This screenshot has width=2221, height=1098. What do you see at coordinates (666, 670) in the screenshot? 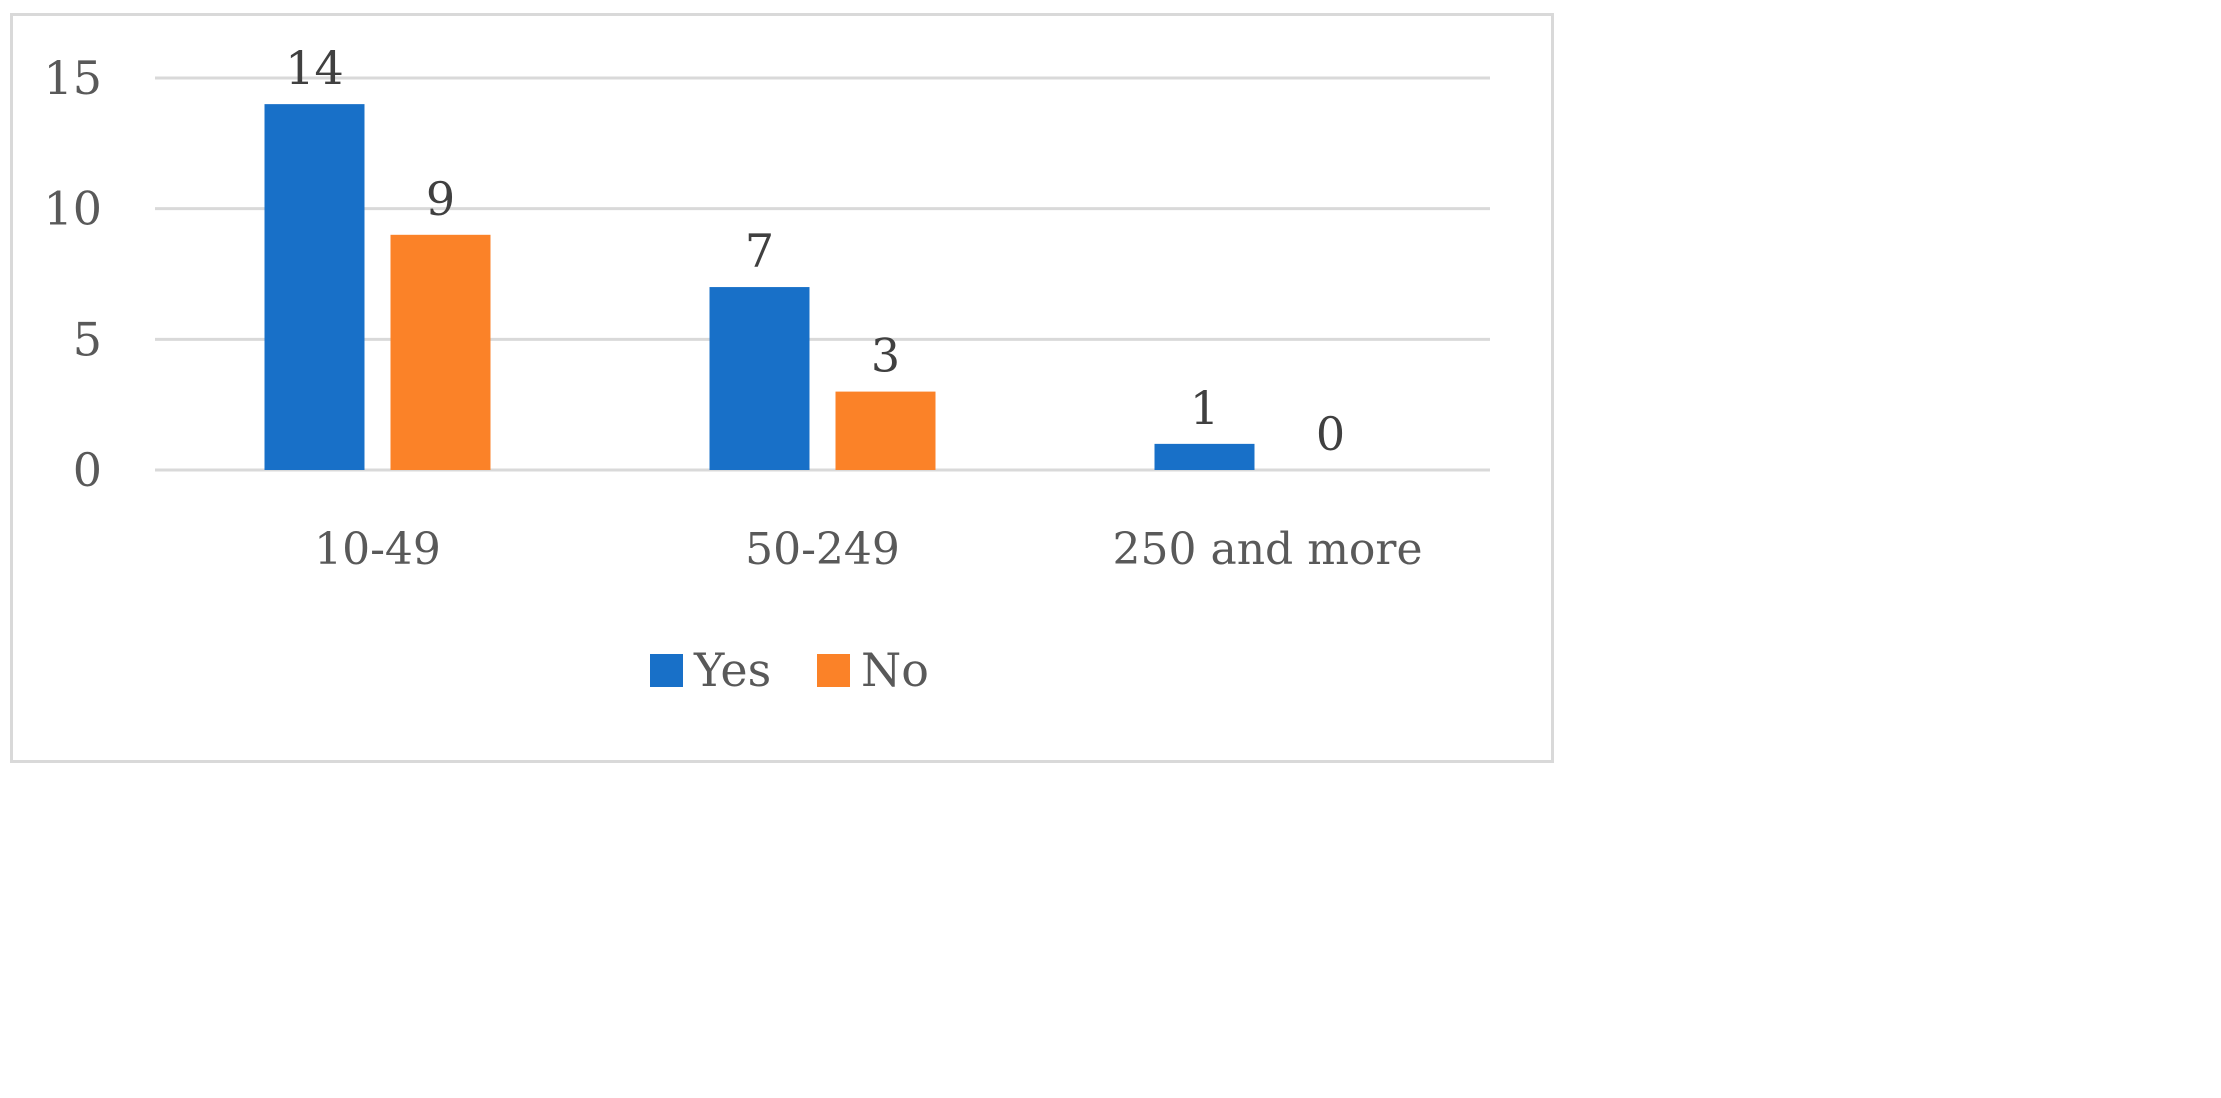
I see `legend-swatch-yes` at bounding box center [666, 670].